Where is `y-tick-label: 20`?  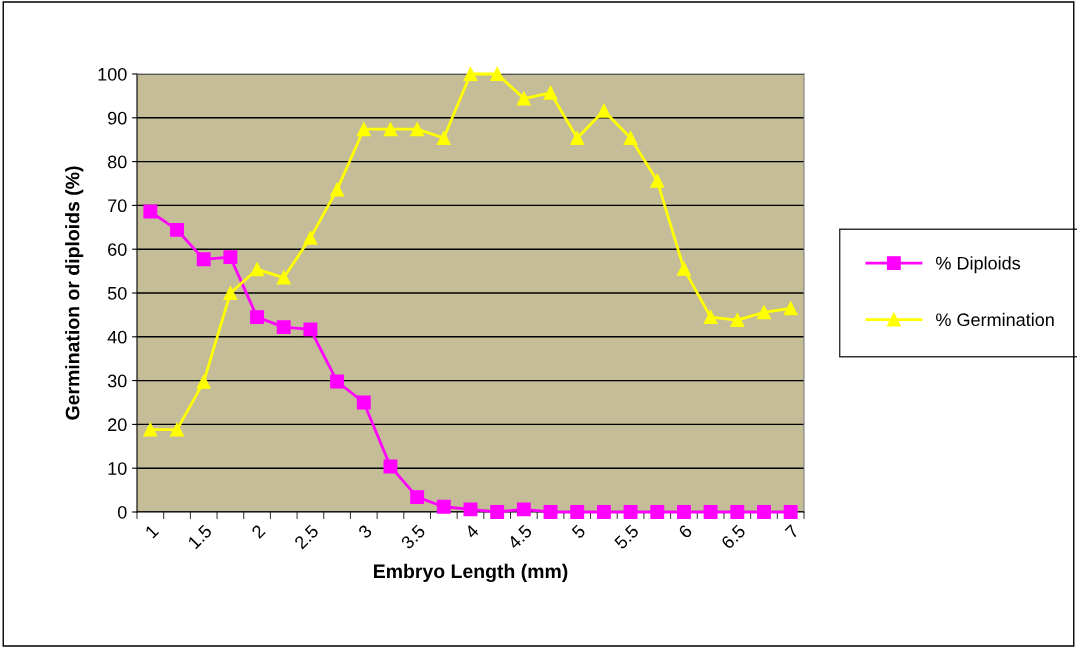 y-tick-label: 20 is located at coordinates (117, 425).